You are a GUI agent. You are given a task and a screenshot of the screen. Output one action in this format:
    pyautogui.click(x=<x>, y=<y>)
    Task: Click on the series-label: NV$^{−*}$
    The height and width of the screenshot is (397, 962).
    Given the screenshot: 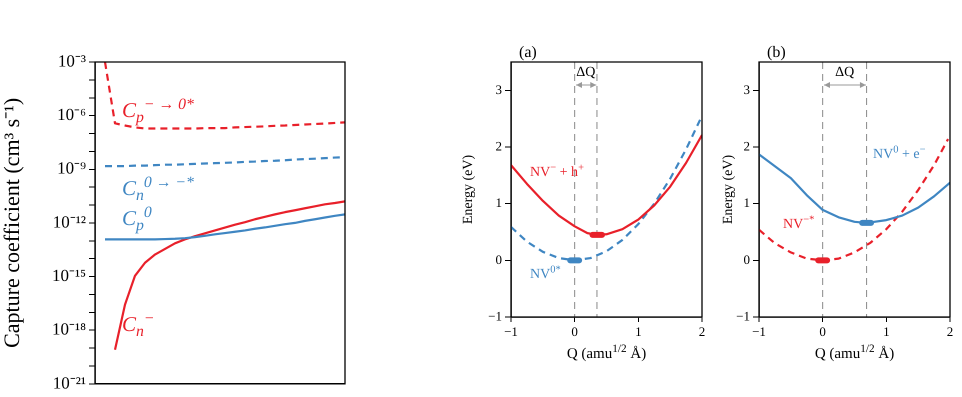 What is the action you would take?
    pyautogui.click(x=798, y=223)
    